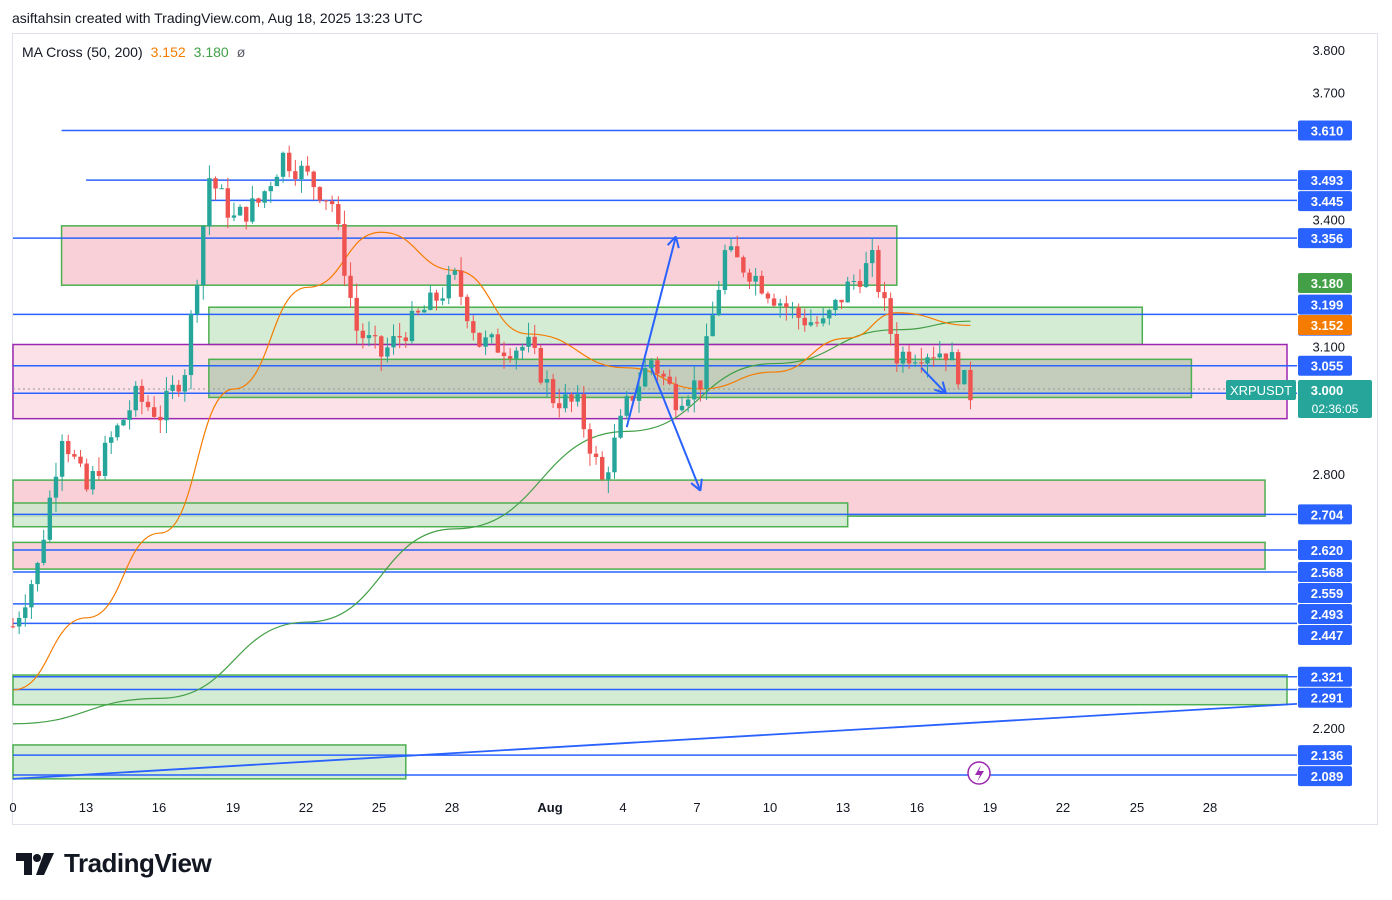 The width and height of the screenshot is (1392, 900). I want to click on indicator-symbol-icon: ø, so click(241, 52).